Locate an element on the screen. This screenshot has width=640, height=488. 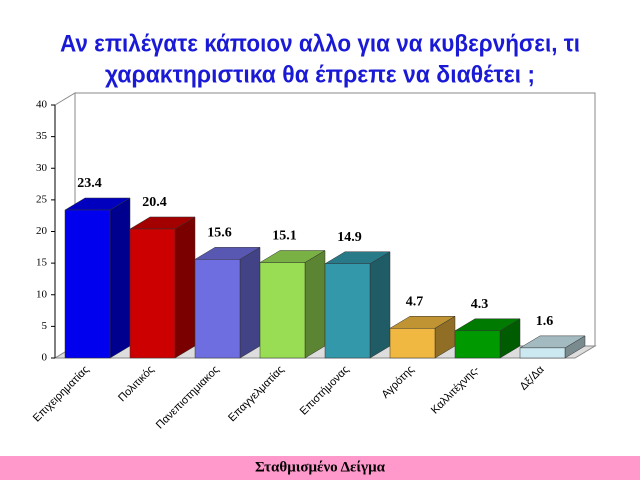
value-label: 14.9 is located at coordinates (349, 237).